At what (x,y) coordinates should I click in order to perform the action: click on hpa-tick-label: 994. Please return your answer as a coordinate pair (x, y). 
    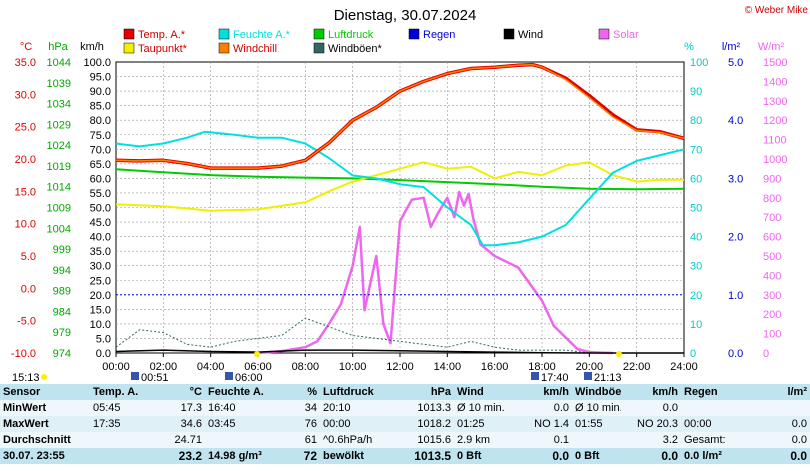
    Looking at the image, I should click on (62, 271).